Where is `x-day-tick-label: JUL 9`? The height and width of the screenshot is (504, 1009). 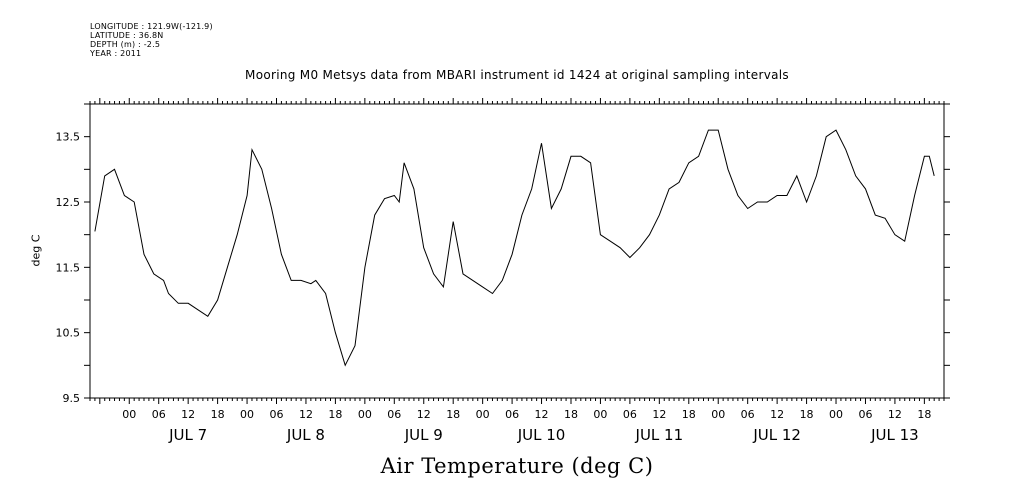 x-day-tick-label: JUL 9 is located at coordinates (423, 435).